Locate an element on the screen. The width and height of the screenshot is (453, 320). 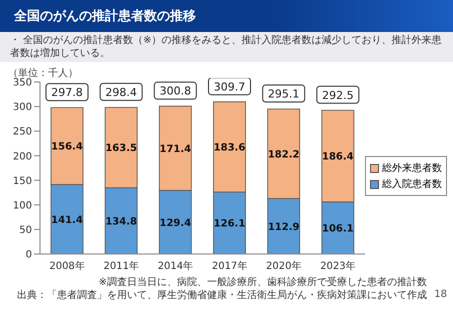
data-label: 186.4 is located at coordinates (338, 157).